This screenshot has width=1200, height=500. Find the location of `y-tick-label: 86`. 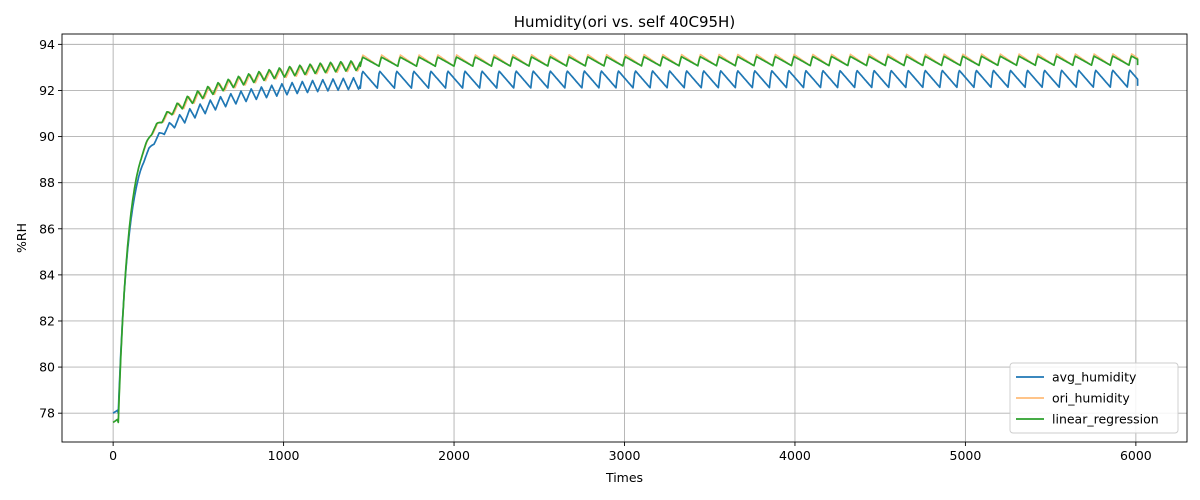

y-tick-label: 86 is located at coordinates (47, 228).